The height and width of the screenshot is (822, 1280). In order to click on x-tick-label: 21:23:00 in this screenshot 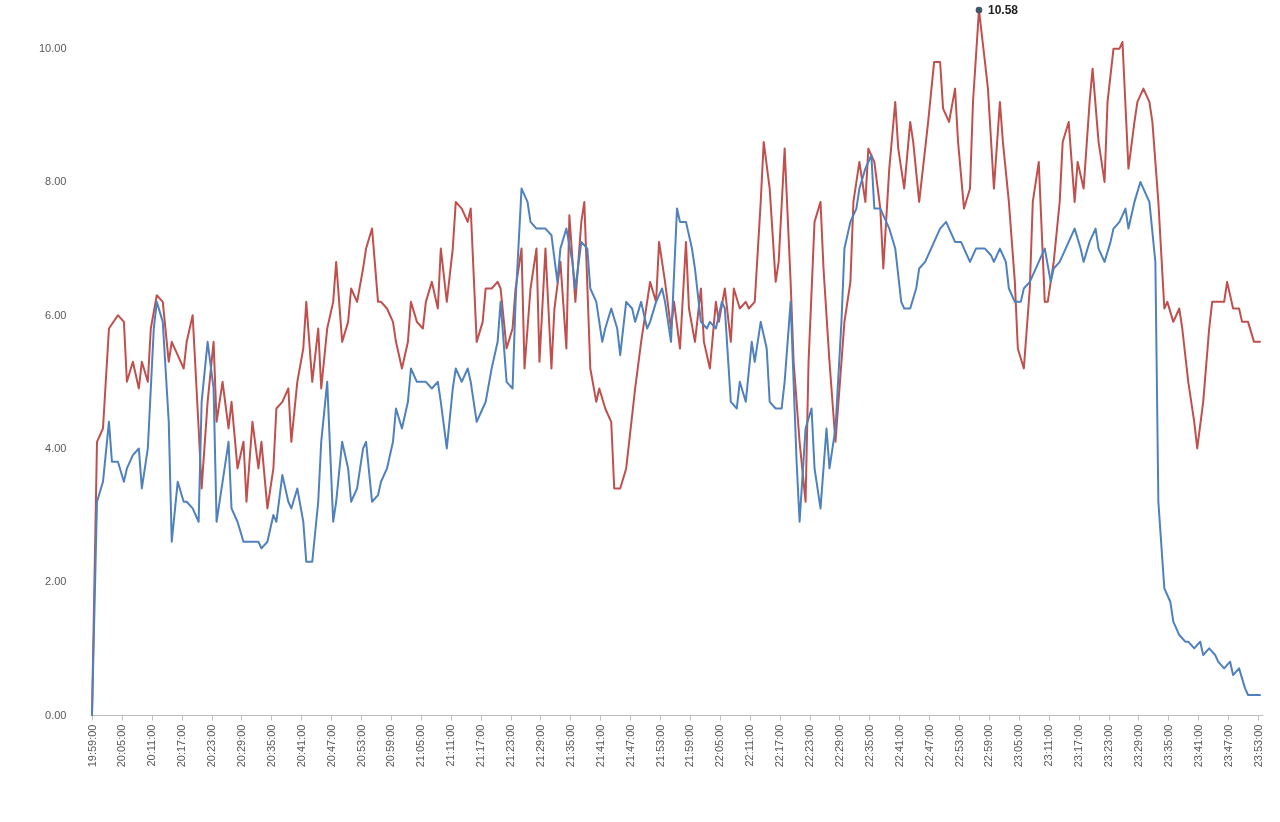, I will do `click(510, 746)`.